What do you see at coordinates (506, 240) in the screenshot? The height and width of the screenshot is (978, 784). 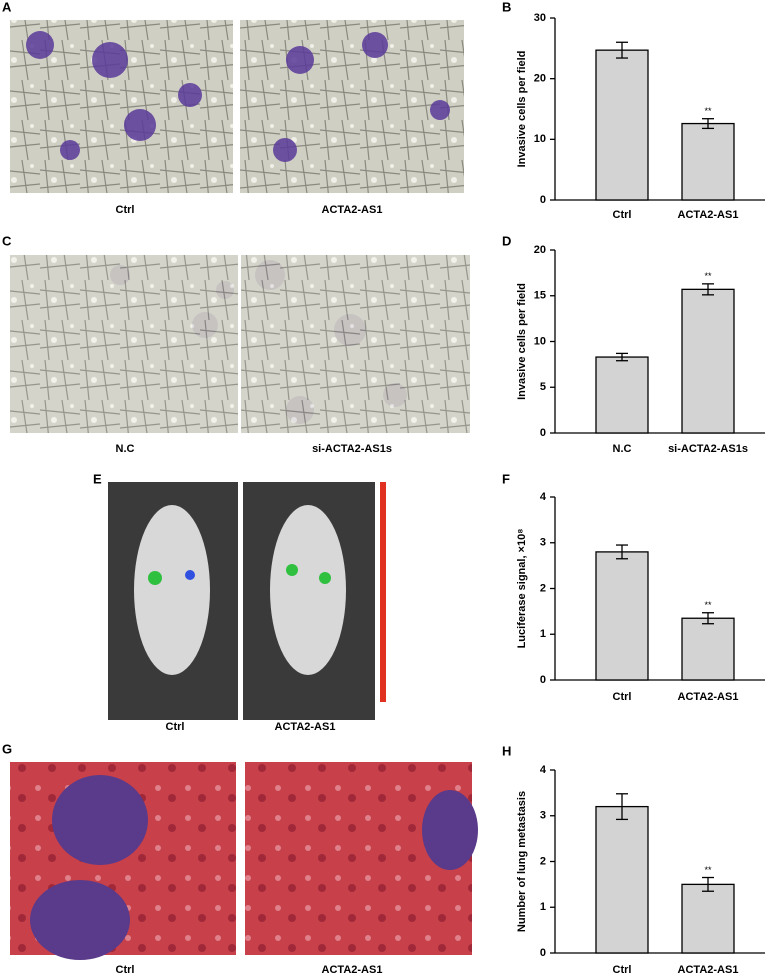 I see `panel-label: D` at bounding box center [506, 240].